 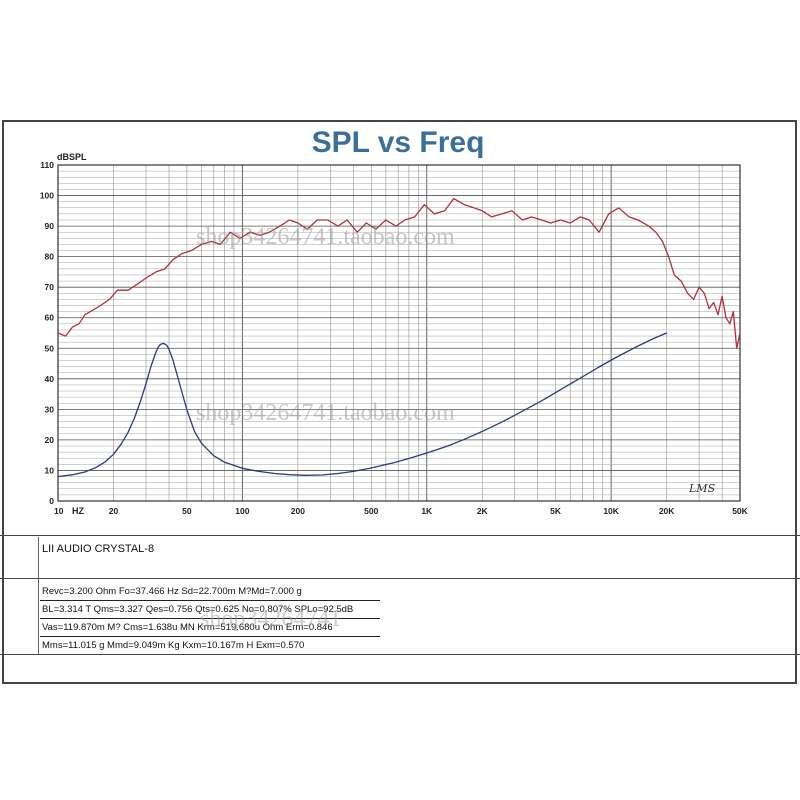 I want to click on y-tick-label: 70, so click(x=50, y=287).